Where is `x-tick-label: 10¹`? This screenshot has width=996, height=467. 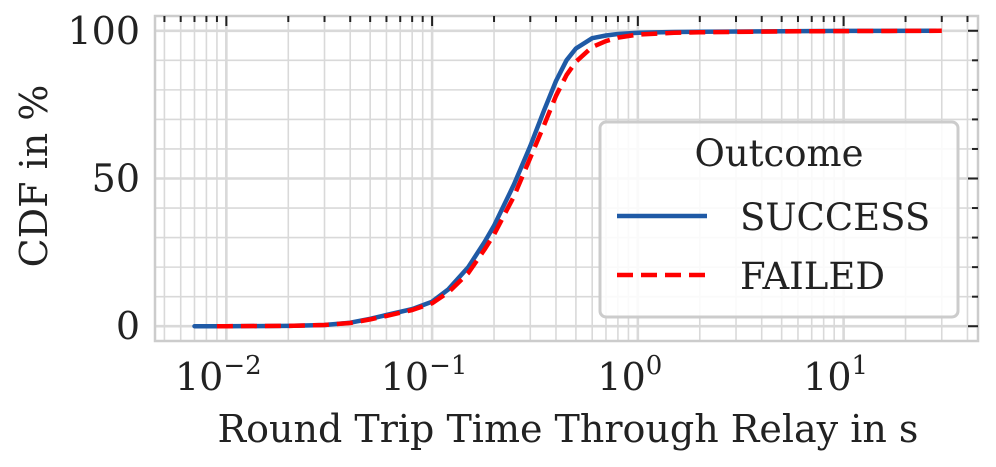
x-tick-label: 10¹ is located at coordinates (835, 375).